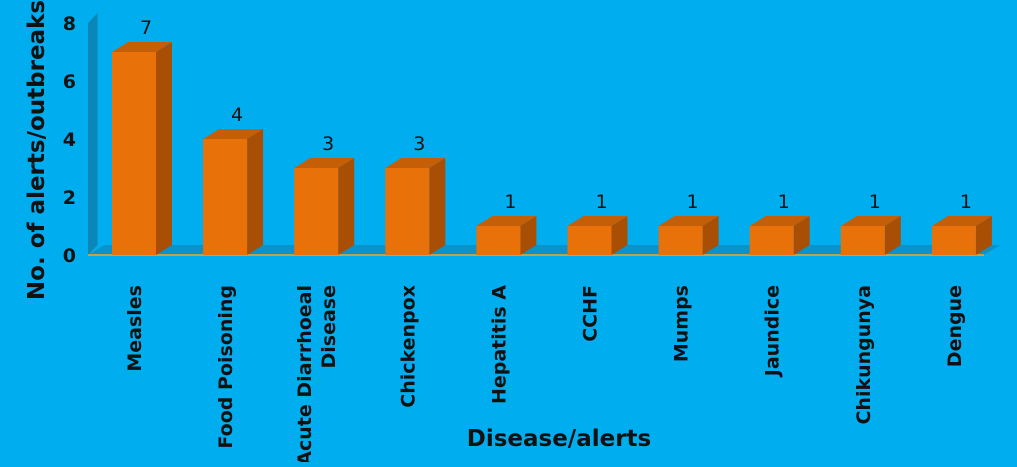 This screenshot has width=1017, height=467. I want to click on y-tick-label: 2, so click(69, 198).